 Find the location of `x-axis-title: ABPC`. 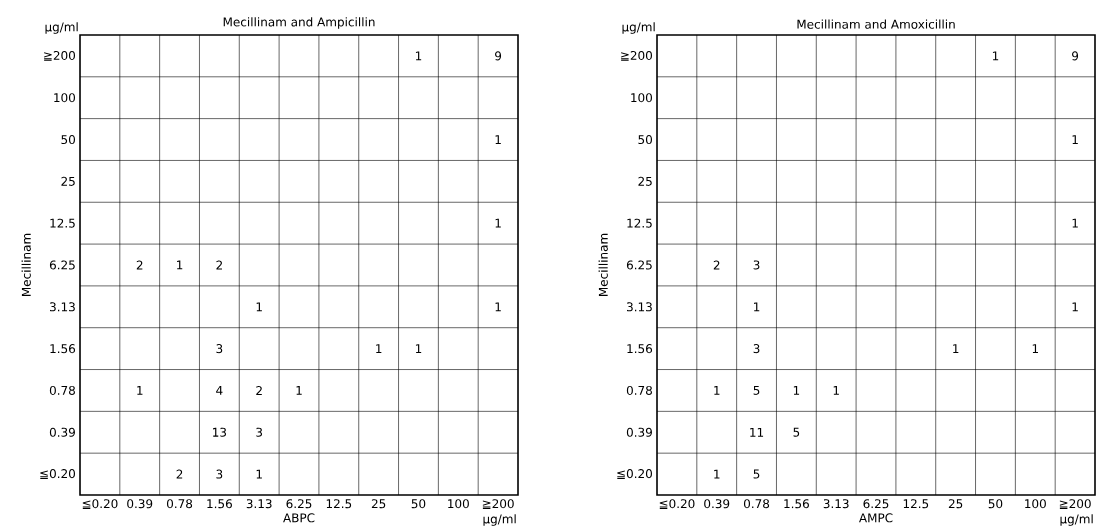

x-axis-title: ABPC is located at coordinates (299, 518).